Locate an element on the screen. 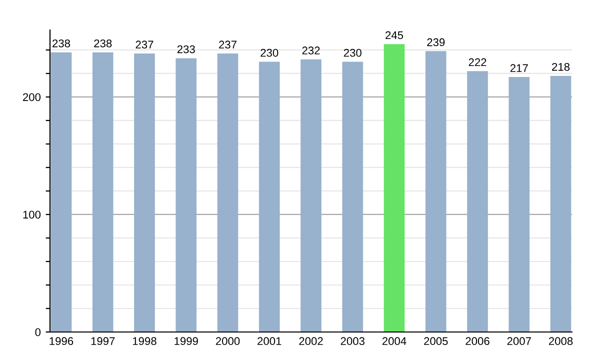  data-label: 222 is located at coordinates (477, 62).